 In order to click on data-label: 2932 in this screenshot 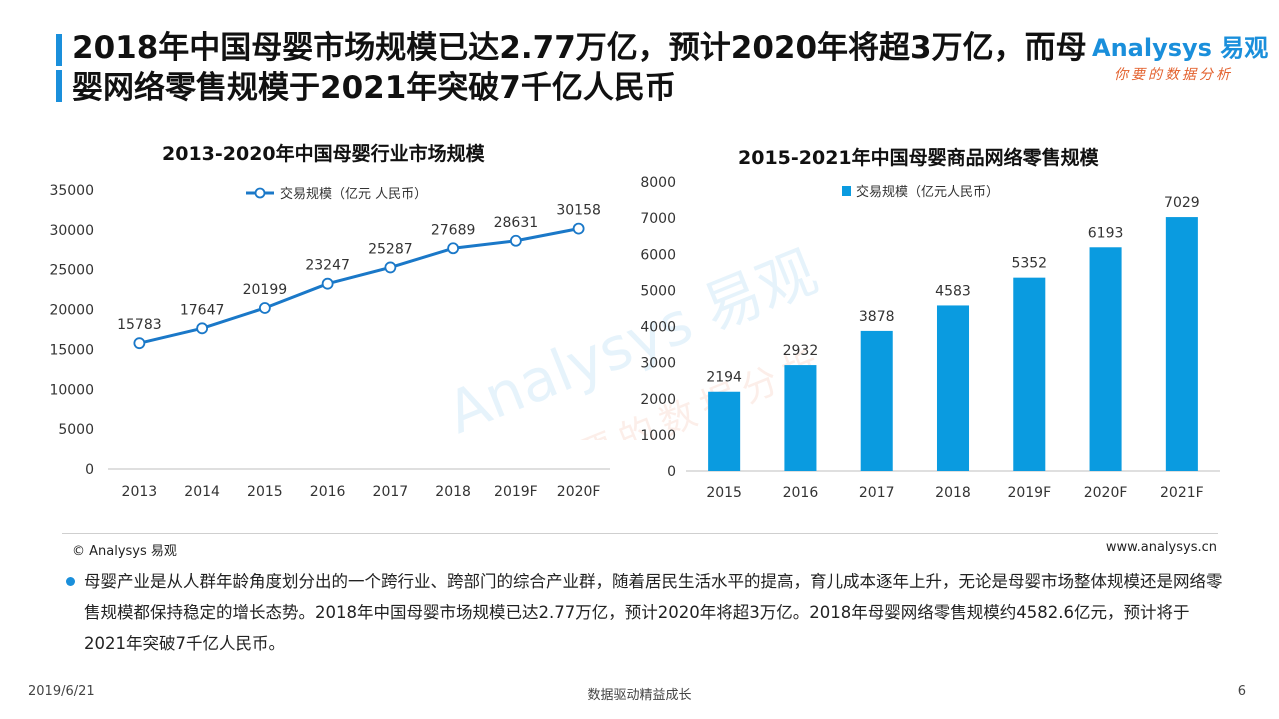, I will do `click(801, 351)`.